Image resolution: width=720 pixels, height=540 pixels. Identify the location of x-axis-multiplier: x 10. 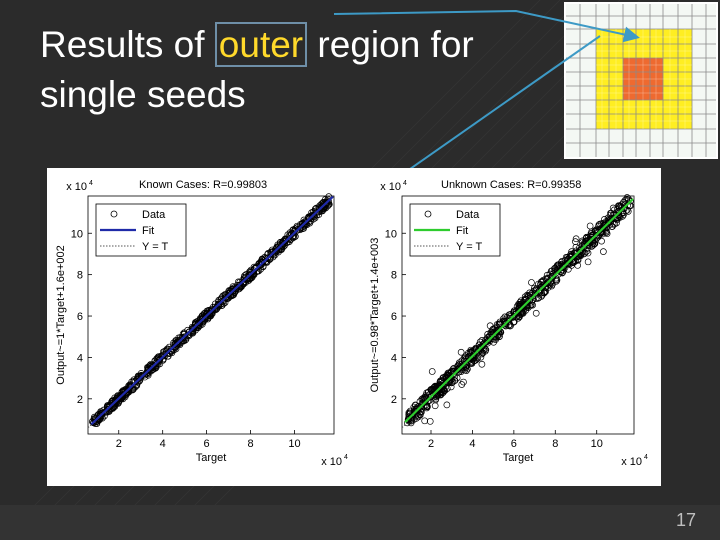
(631, 462).